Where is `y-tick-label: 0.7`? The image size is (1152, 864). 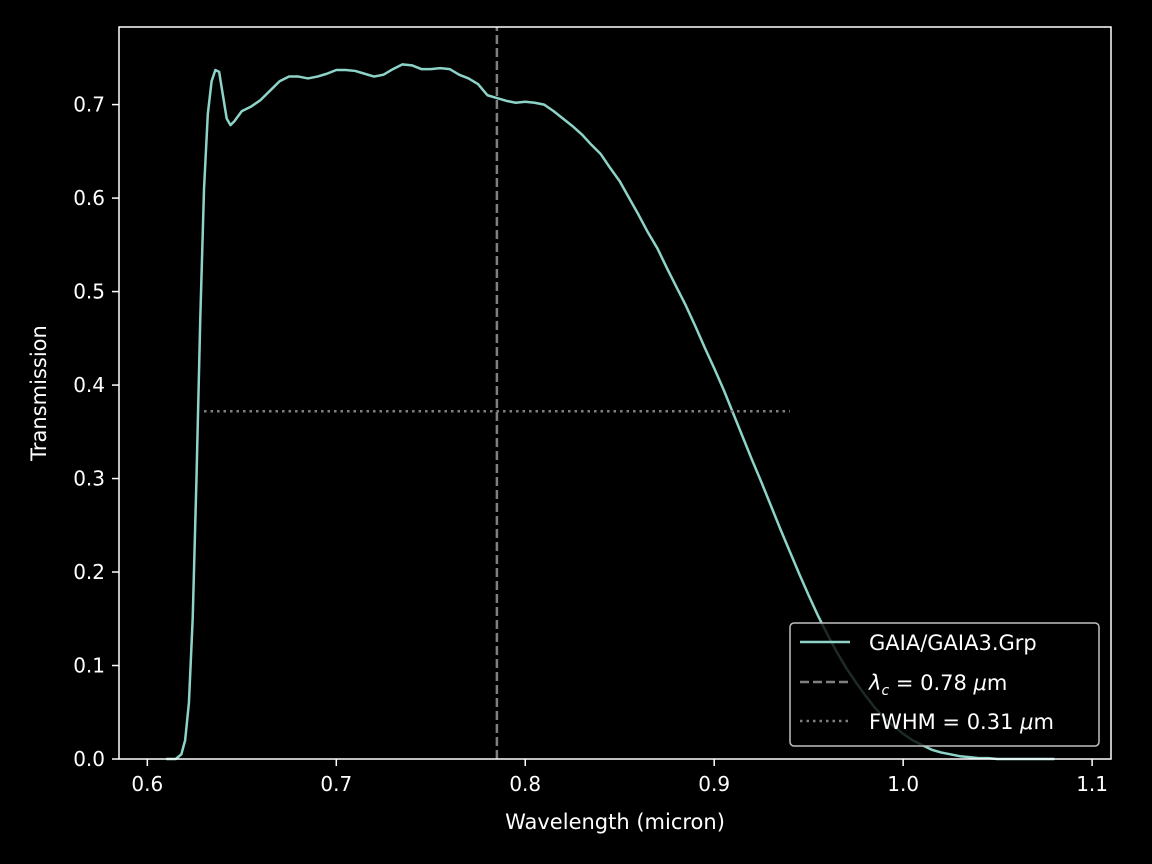 y-tick-label: 0.7 is located at coordinates (89, 105).